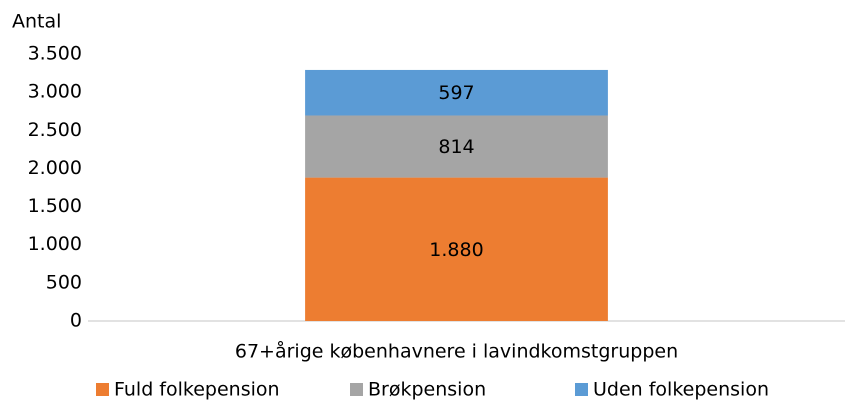 The width and height of the screenshot is (857, 403). What do you see at coordinates (55, 130) in the screenshot?
I see `y-tick-label: 2.500` at bounding box center [55, 130].